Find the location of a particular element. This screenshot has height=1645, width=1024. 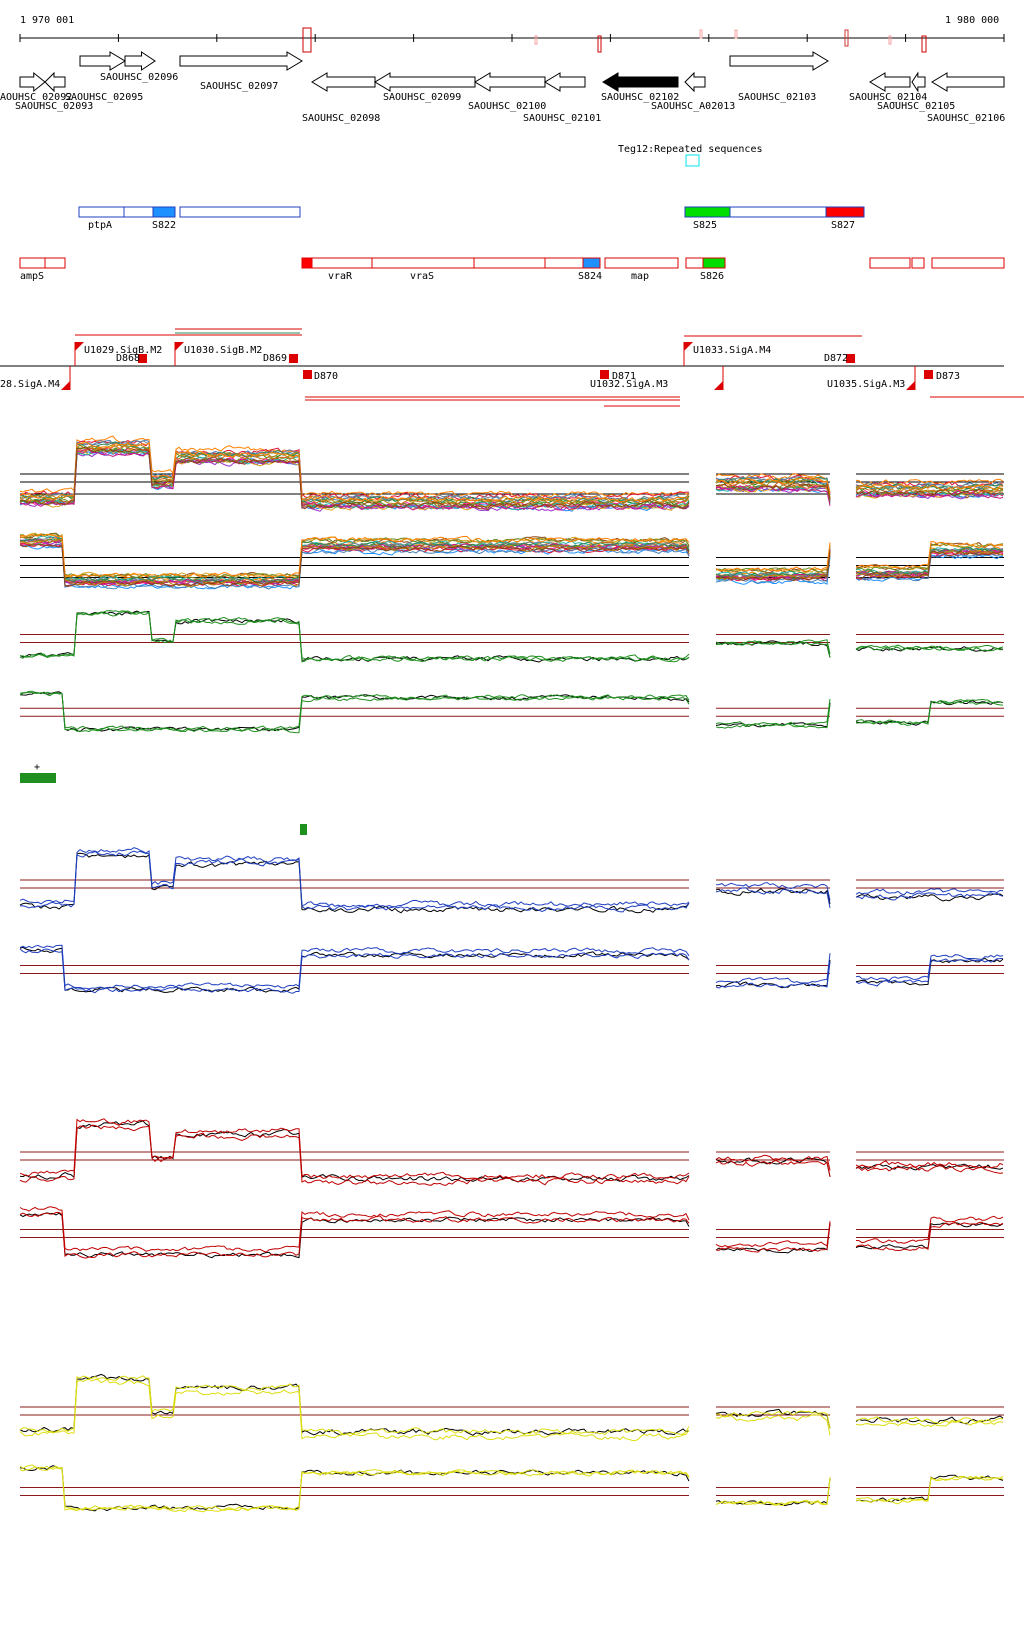

gene-arrow-g02101 is located at coordinates (565, 82).